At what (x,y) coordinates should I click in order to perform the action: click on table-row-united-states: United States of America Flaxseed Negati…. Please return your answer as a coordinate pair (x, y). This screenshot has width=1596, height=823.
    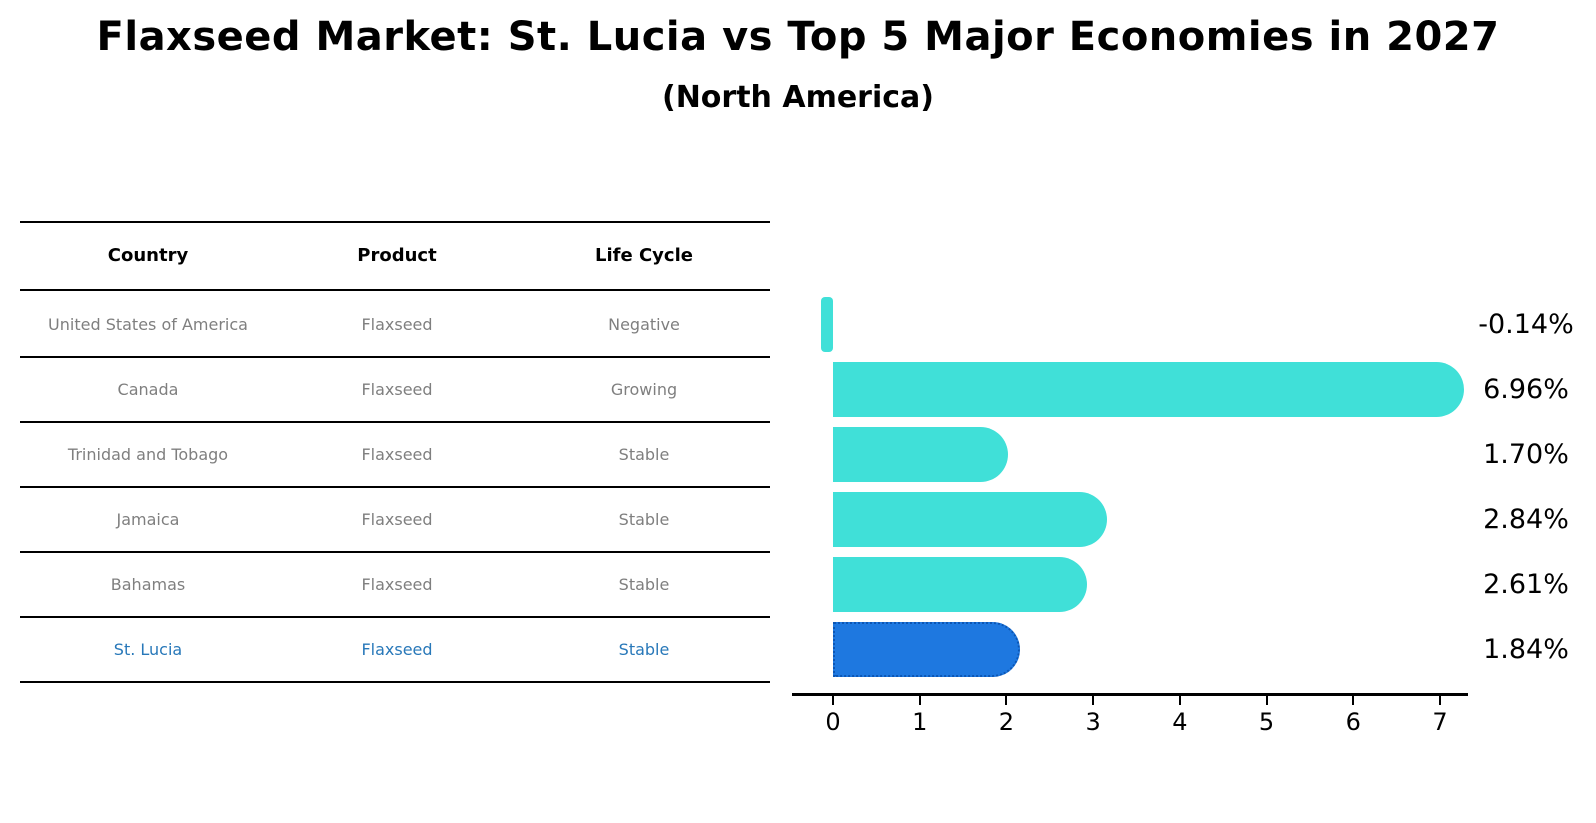
    Looking at the image, I should click on (395, 324).